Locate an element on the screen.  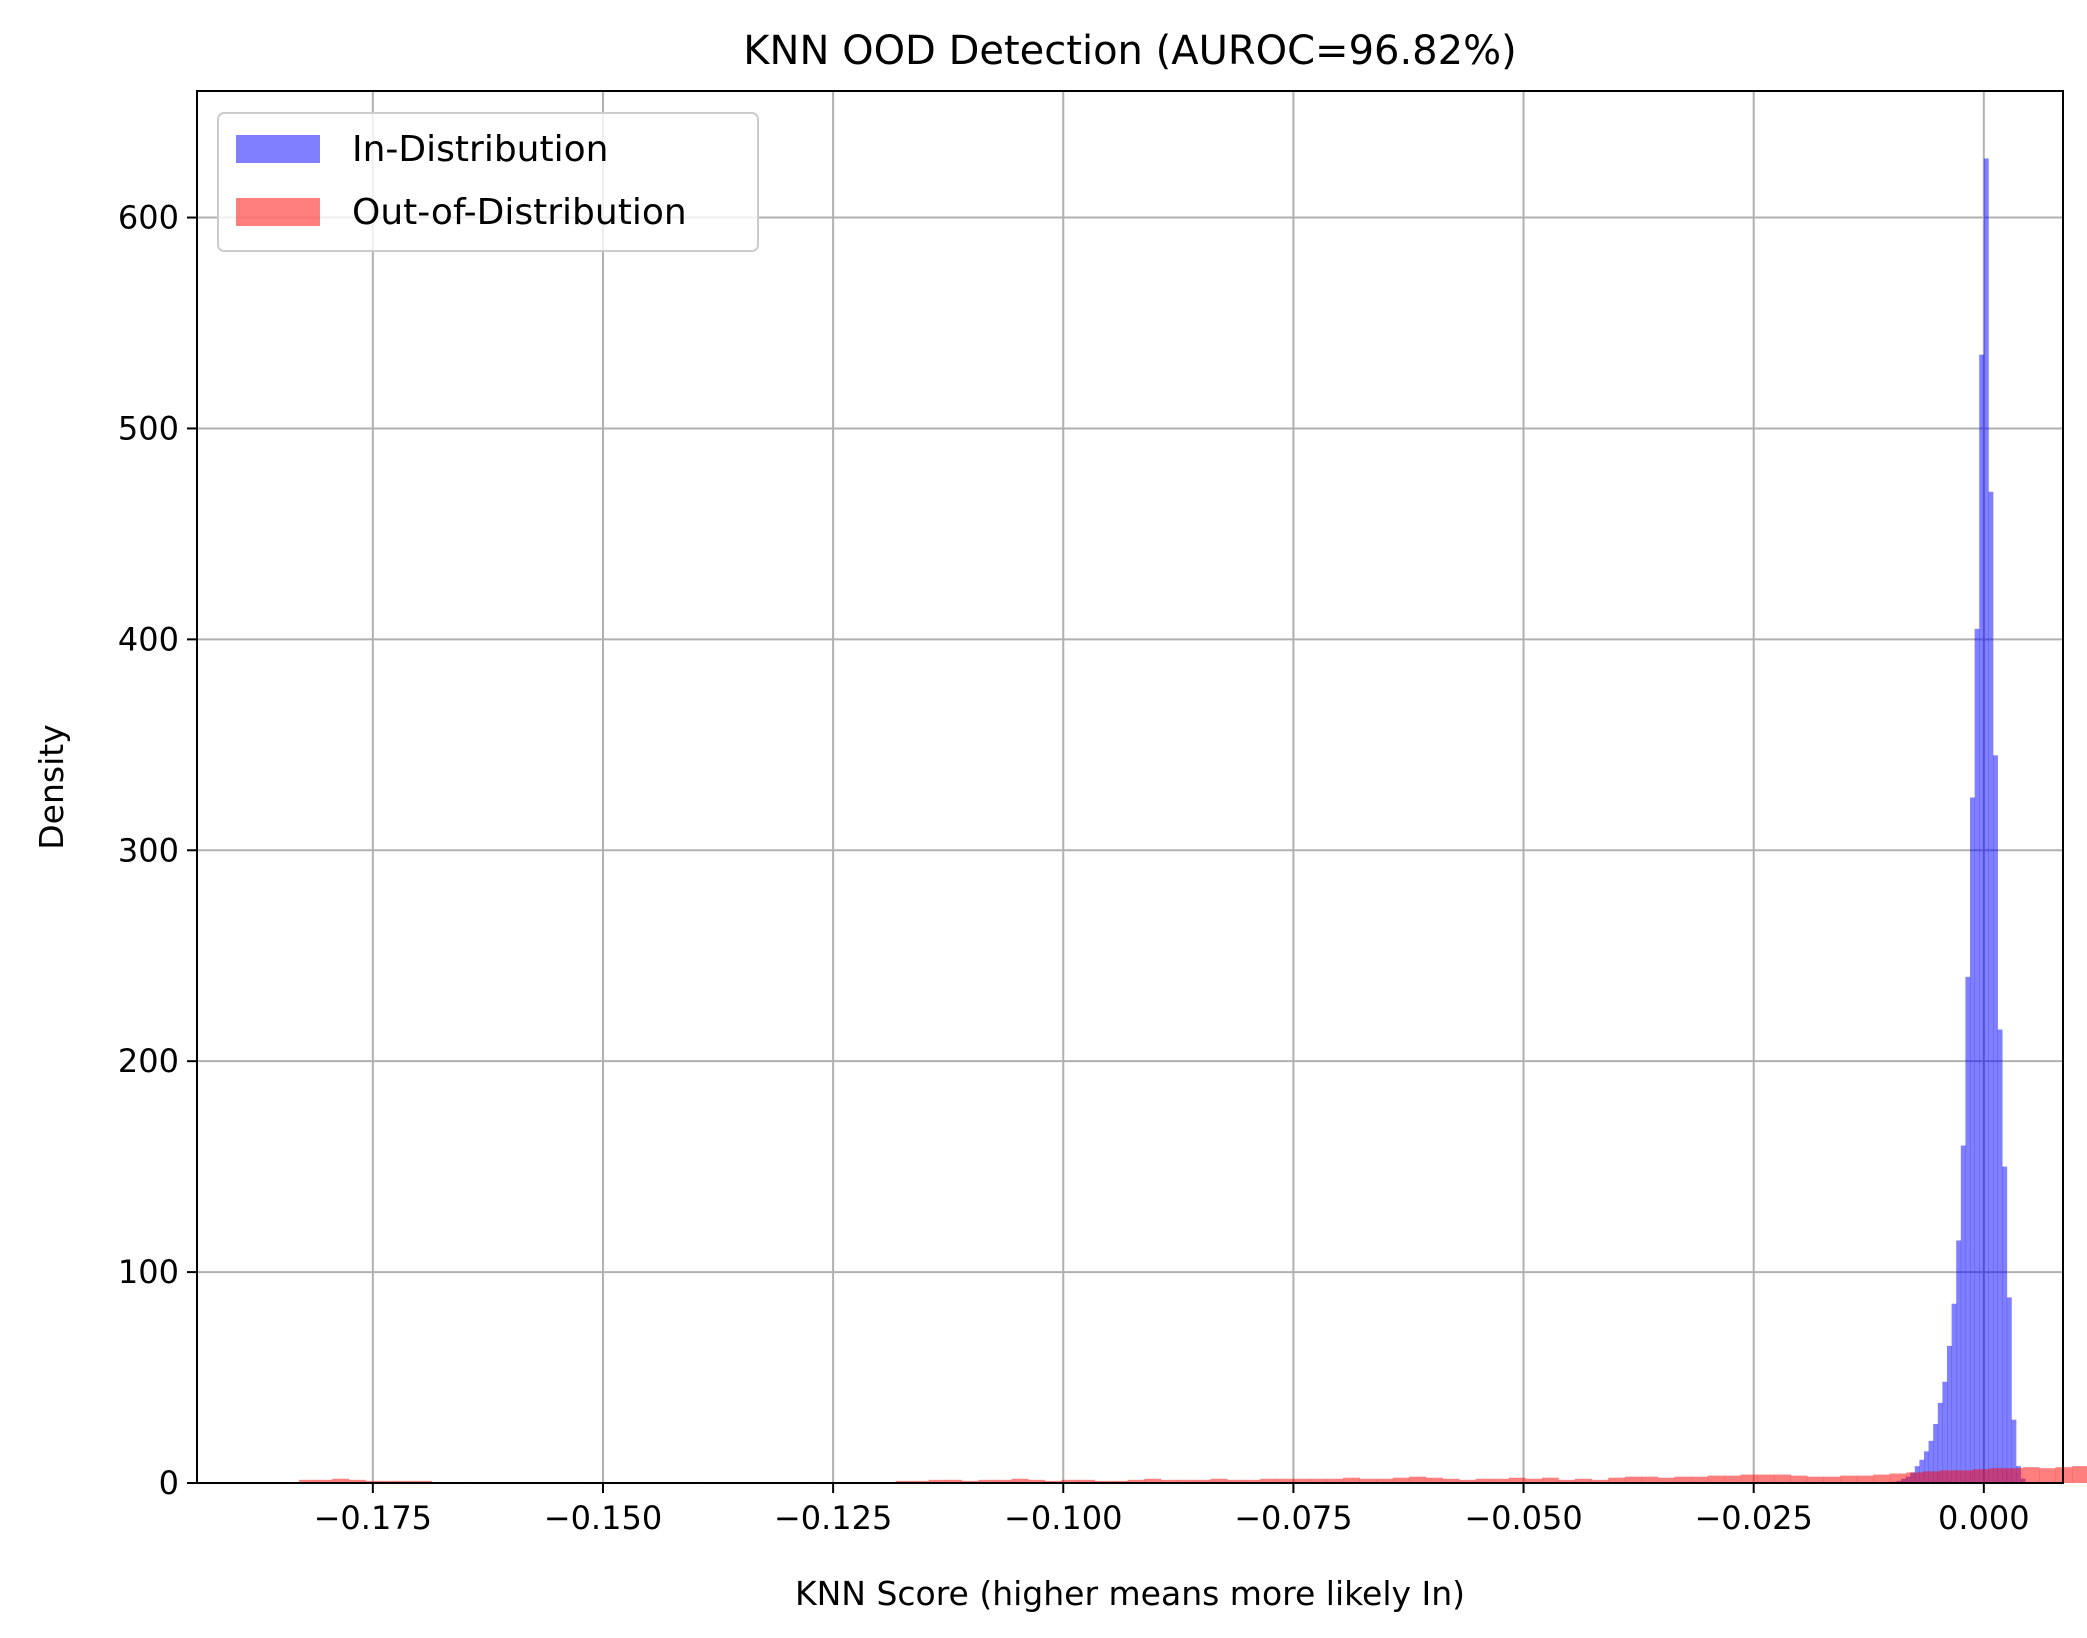
legend-swatch-out-of-distribution is located at coordinates (278, 212).